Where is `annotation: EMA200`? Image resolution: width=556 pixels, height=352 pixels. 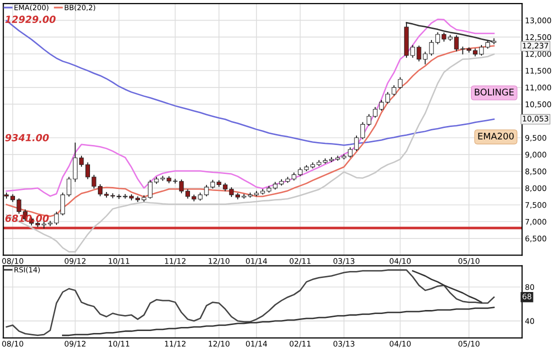 annotation: EMA200 is located at coordinates (496, 136).